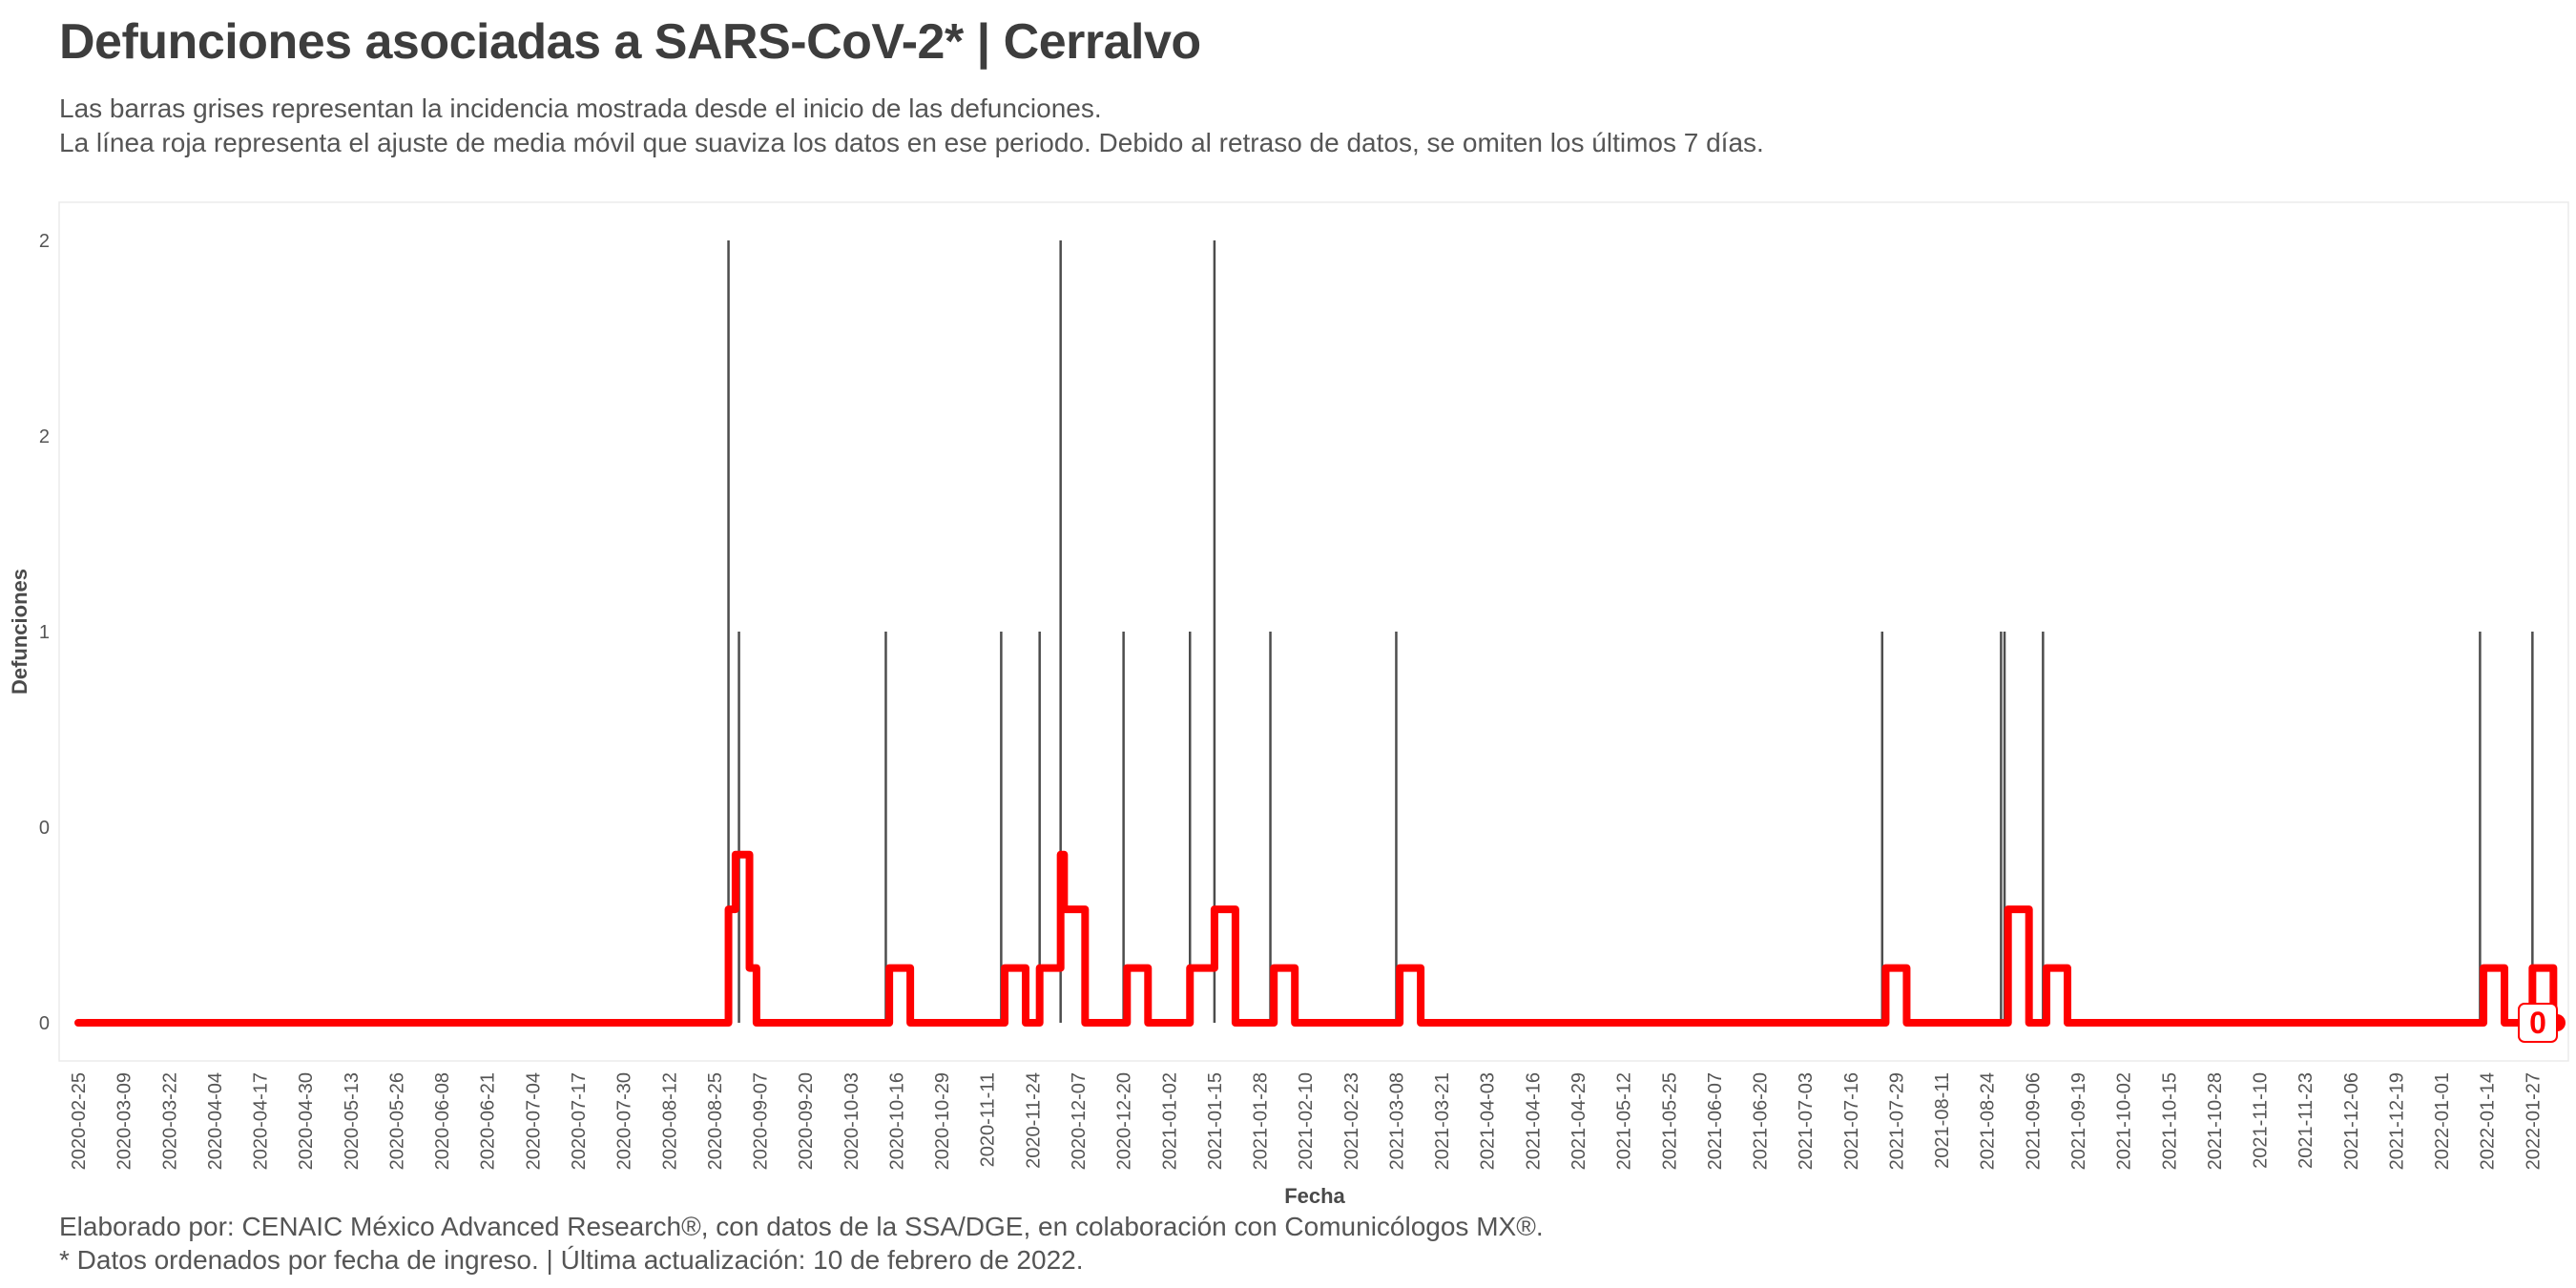 This screenshot has height=1288, width=2576. Describe the element at coordinates (2396, 1121) in the screenshot. I see `x-tick-label: 2021-12-19` at that location.